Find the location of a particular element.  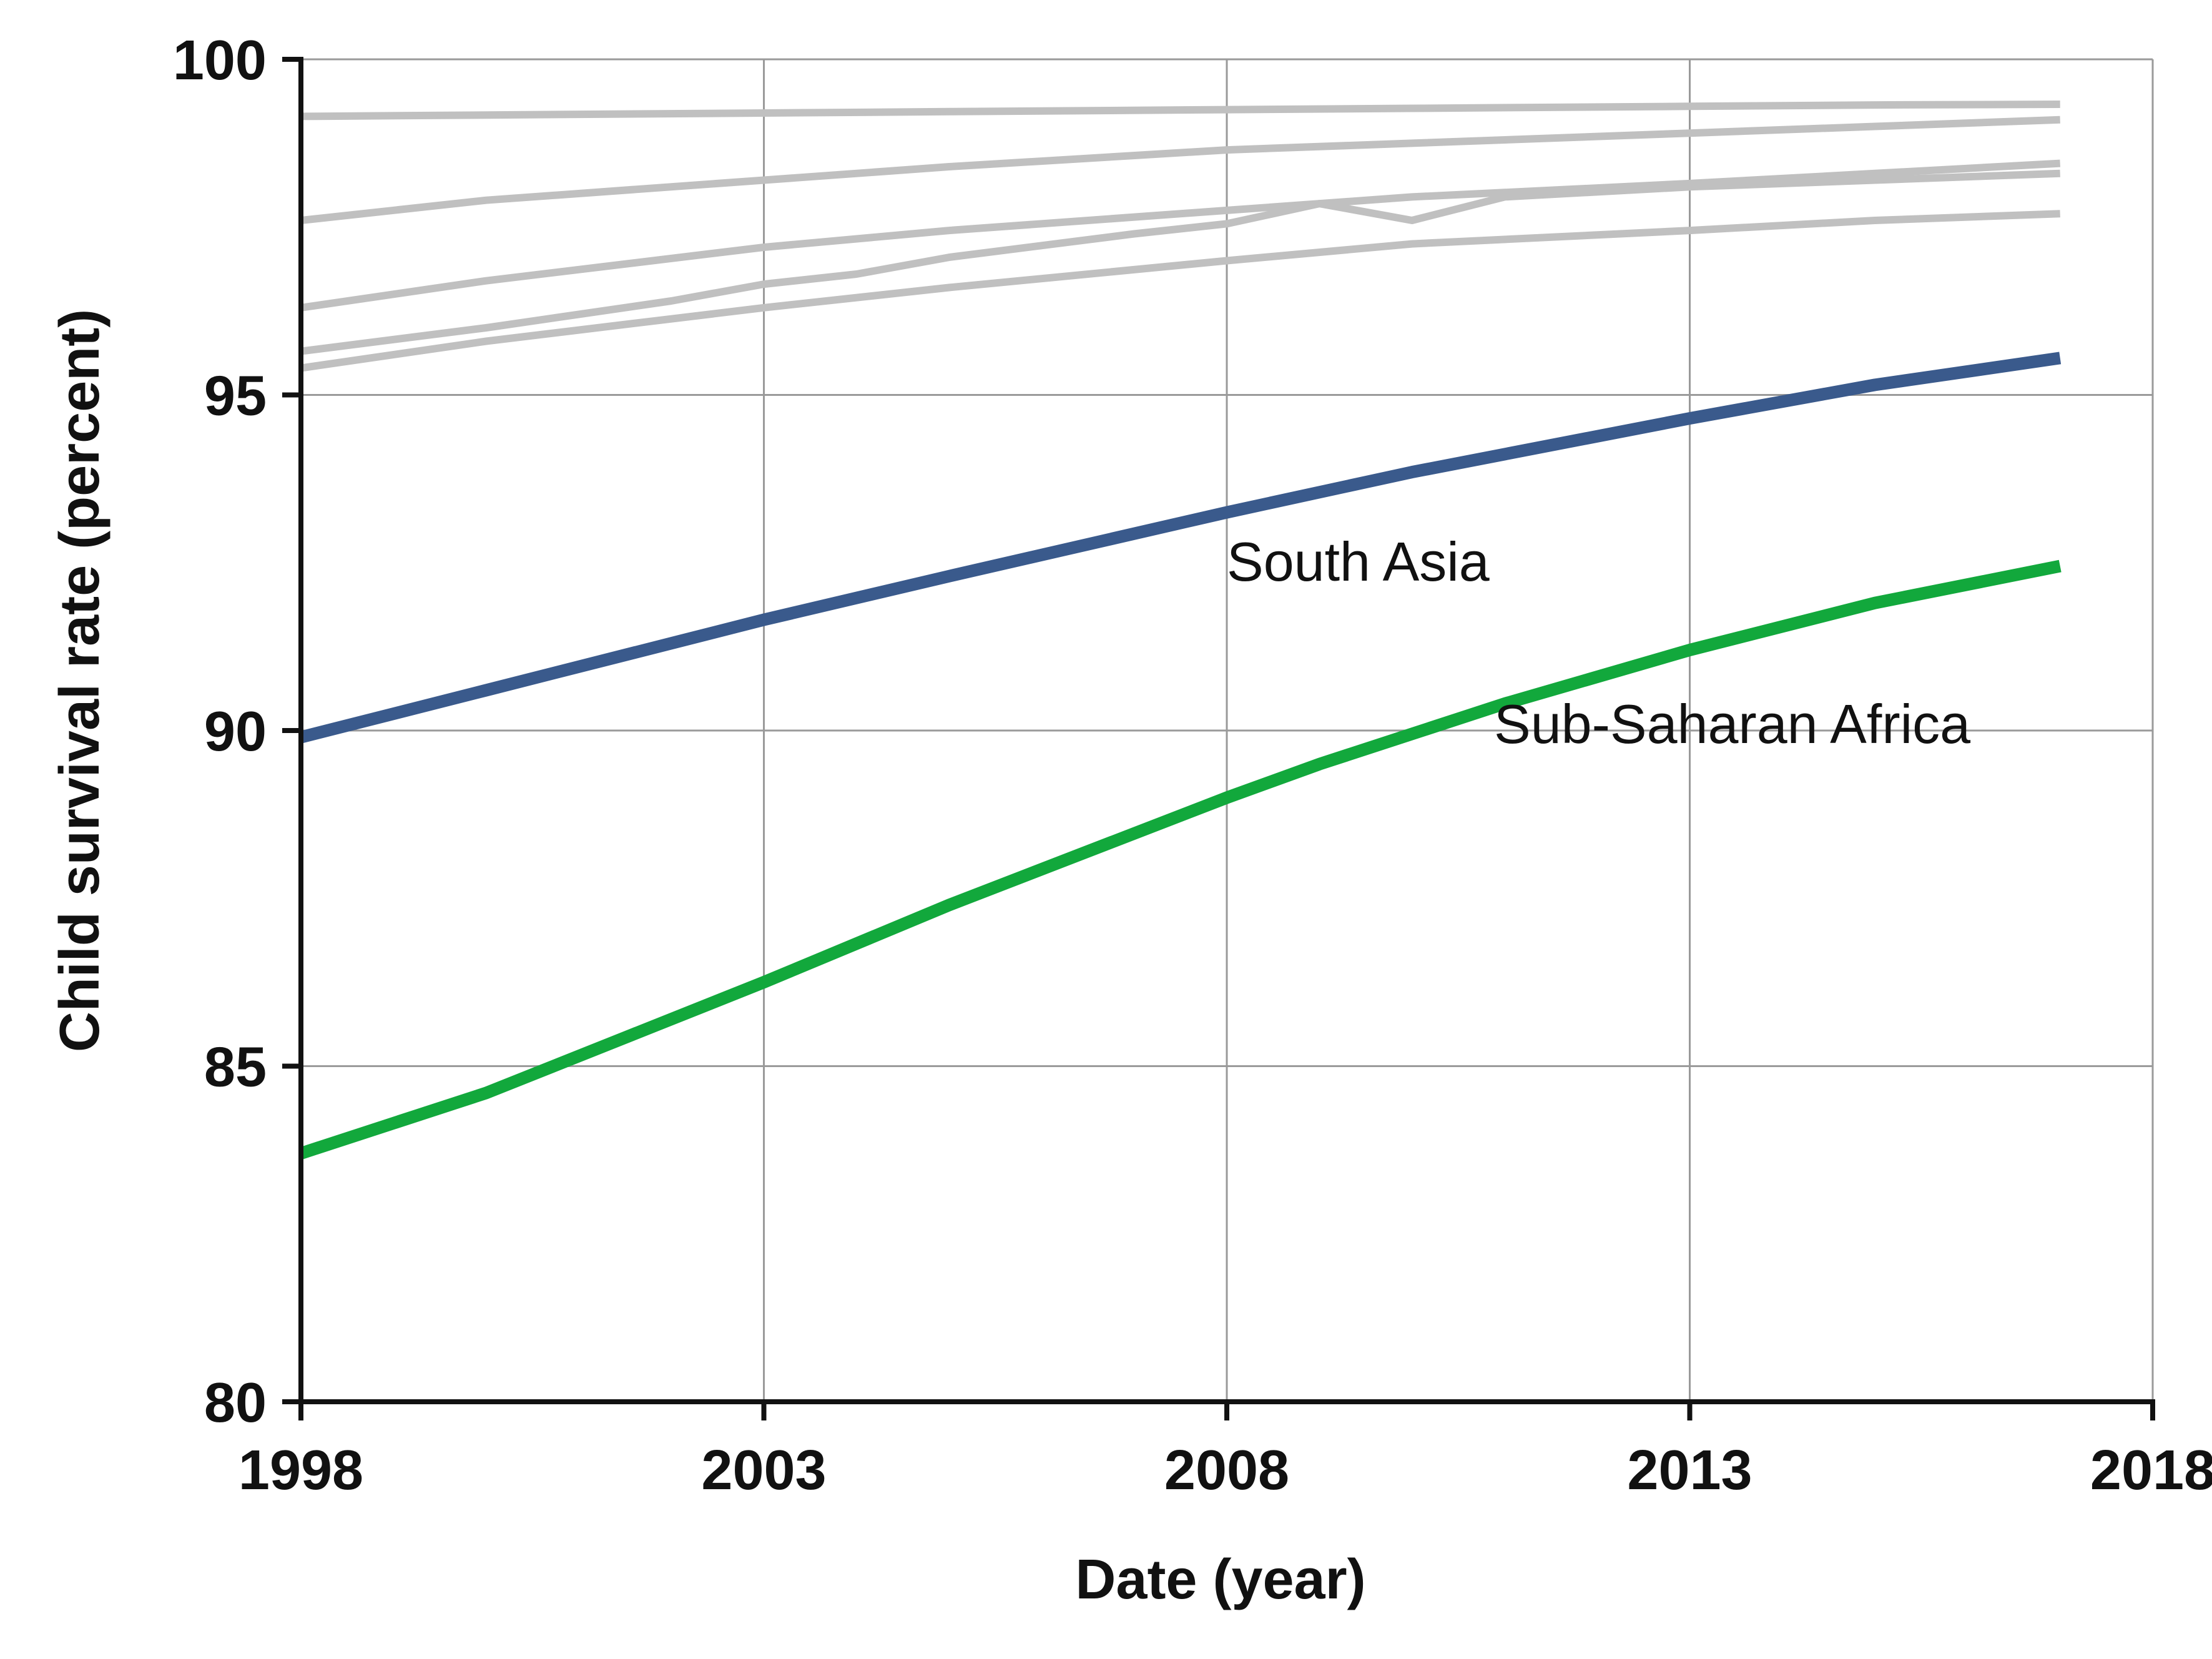

y-tick-label: 80 is located at coordinates (235, 1403).